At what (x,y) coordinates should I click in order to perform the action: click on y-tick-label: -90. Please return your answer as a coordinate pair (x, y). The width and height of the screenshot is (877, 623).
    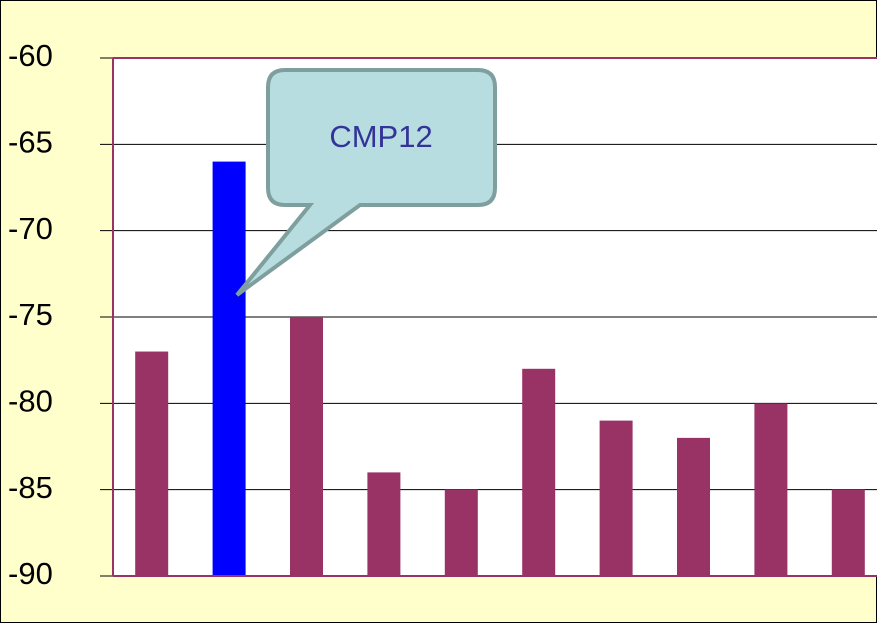
    Looking at the image, I should click on (30, 573).